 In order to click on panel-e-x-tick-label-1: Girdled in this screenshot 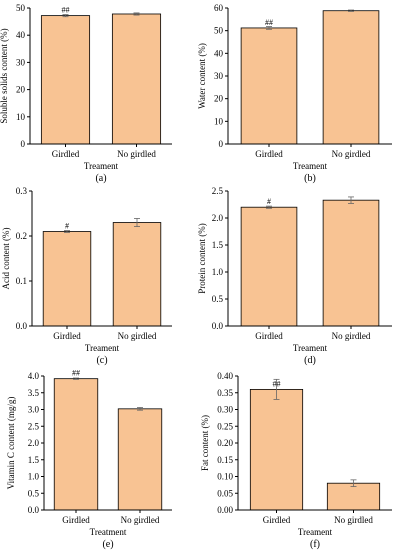, I will do `click(76, 520)`.